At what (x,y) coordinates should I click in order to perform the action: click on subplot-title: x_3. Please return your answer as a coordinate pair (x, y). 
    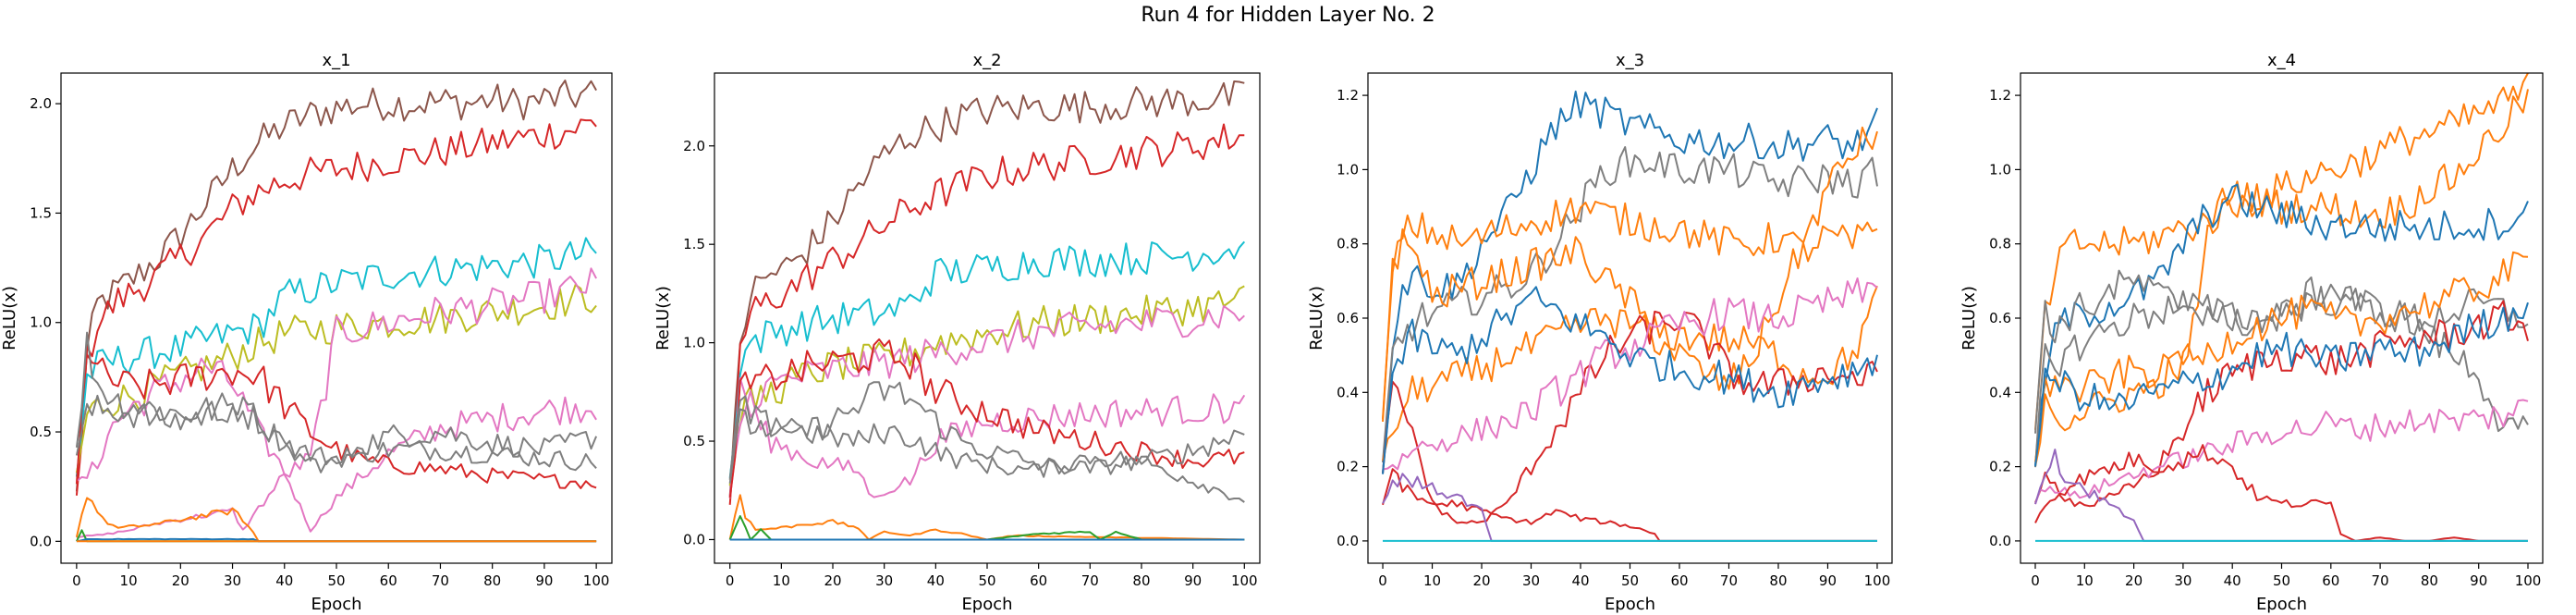
    Looking at the image, I should click on (1630, 60).